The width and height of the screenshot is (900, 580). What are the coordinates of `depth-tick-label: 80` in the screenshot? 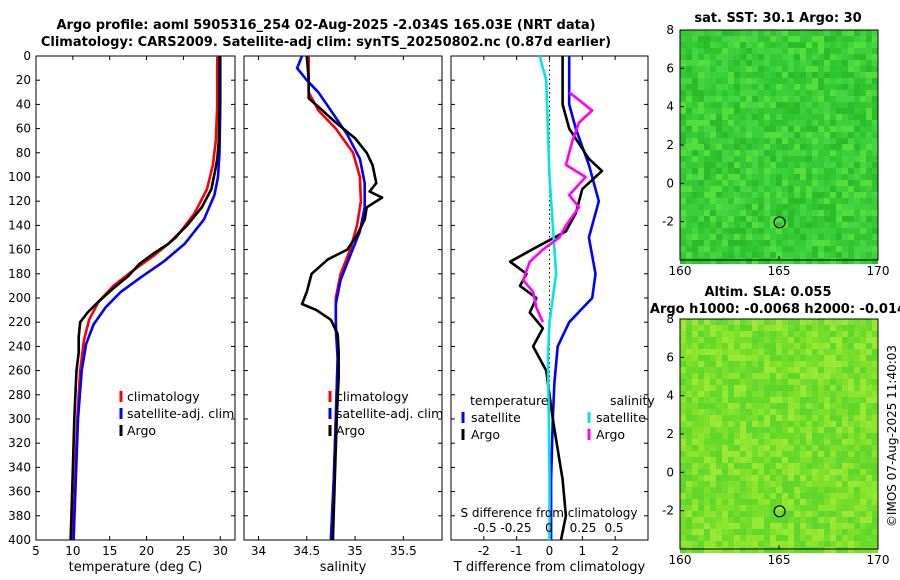 It's located at (23, 153).